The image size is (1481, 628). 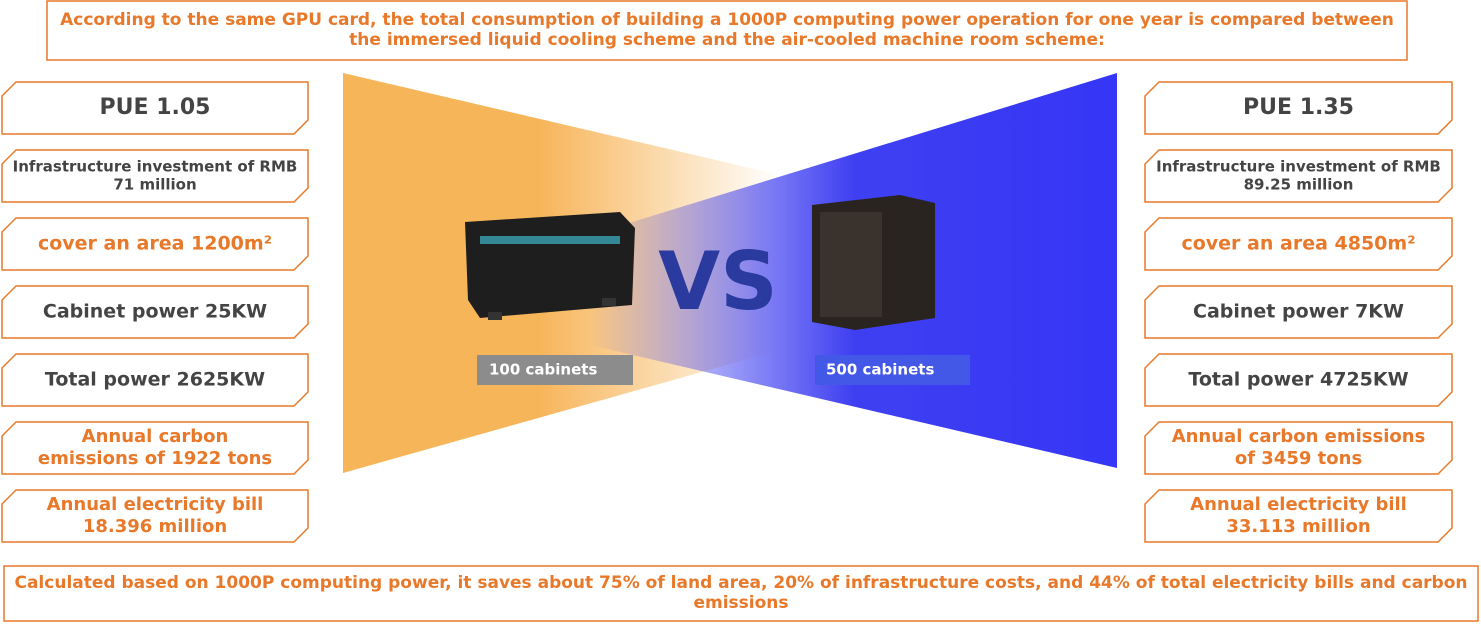 What do you see at coordinates (1298, 526) in the screenshot?
I see `box-text: 33.113 million` at bounding box center [1298, 526].